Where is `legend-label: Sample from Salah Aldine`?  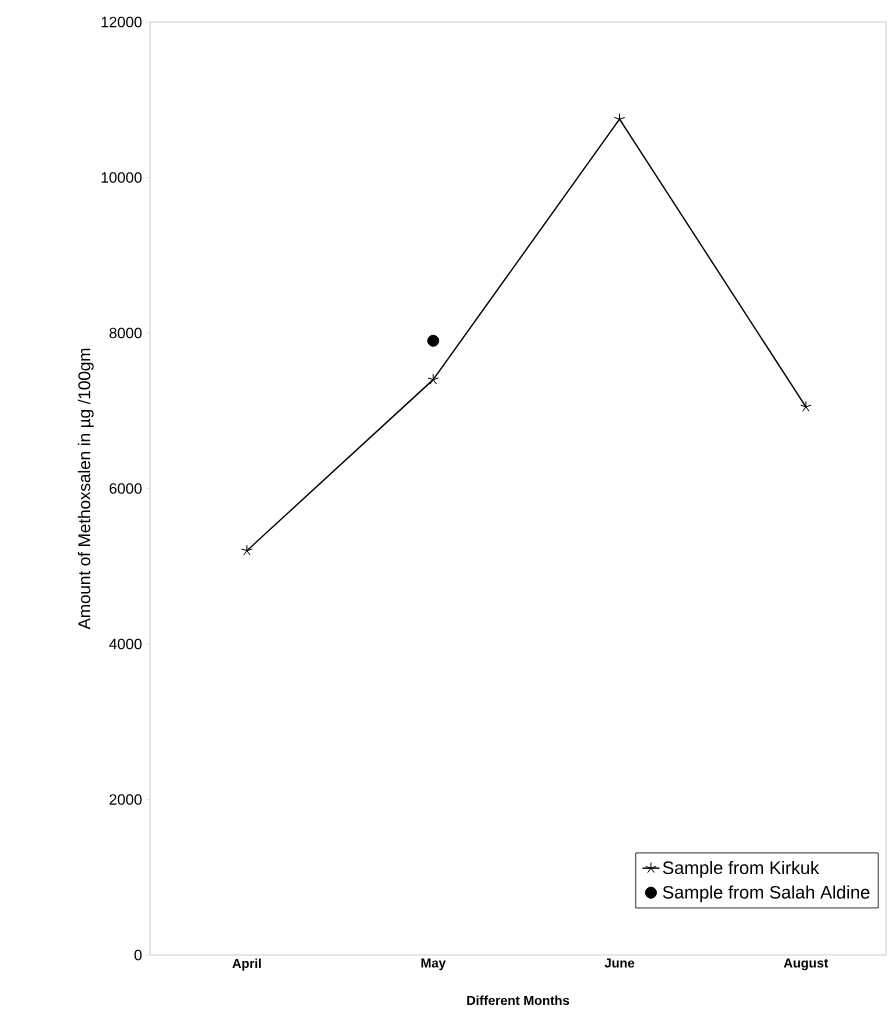 legend-label: Sample from Salah Aldine is located at coordinates (766, 894).